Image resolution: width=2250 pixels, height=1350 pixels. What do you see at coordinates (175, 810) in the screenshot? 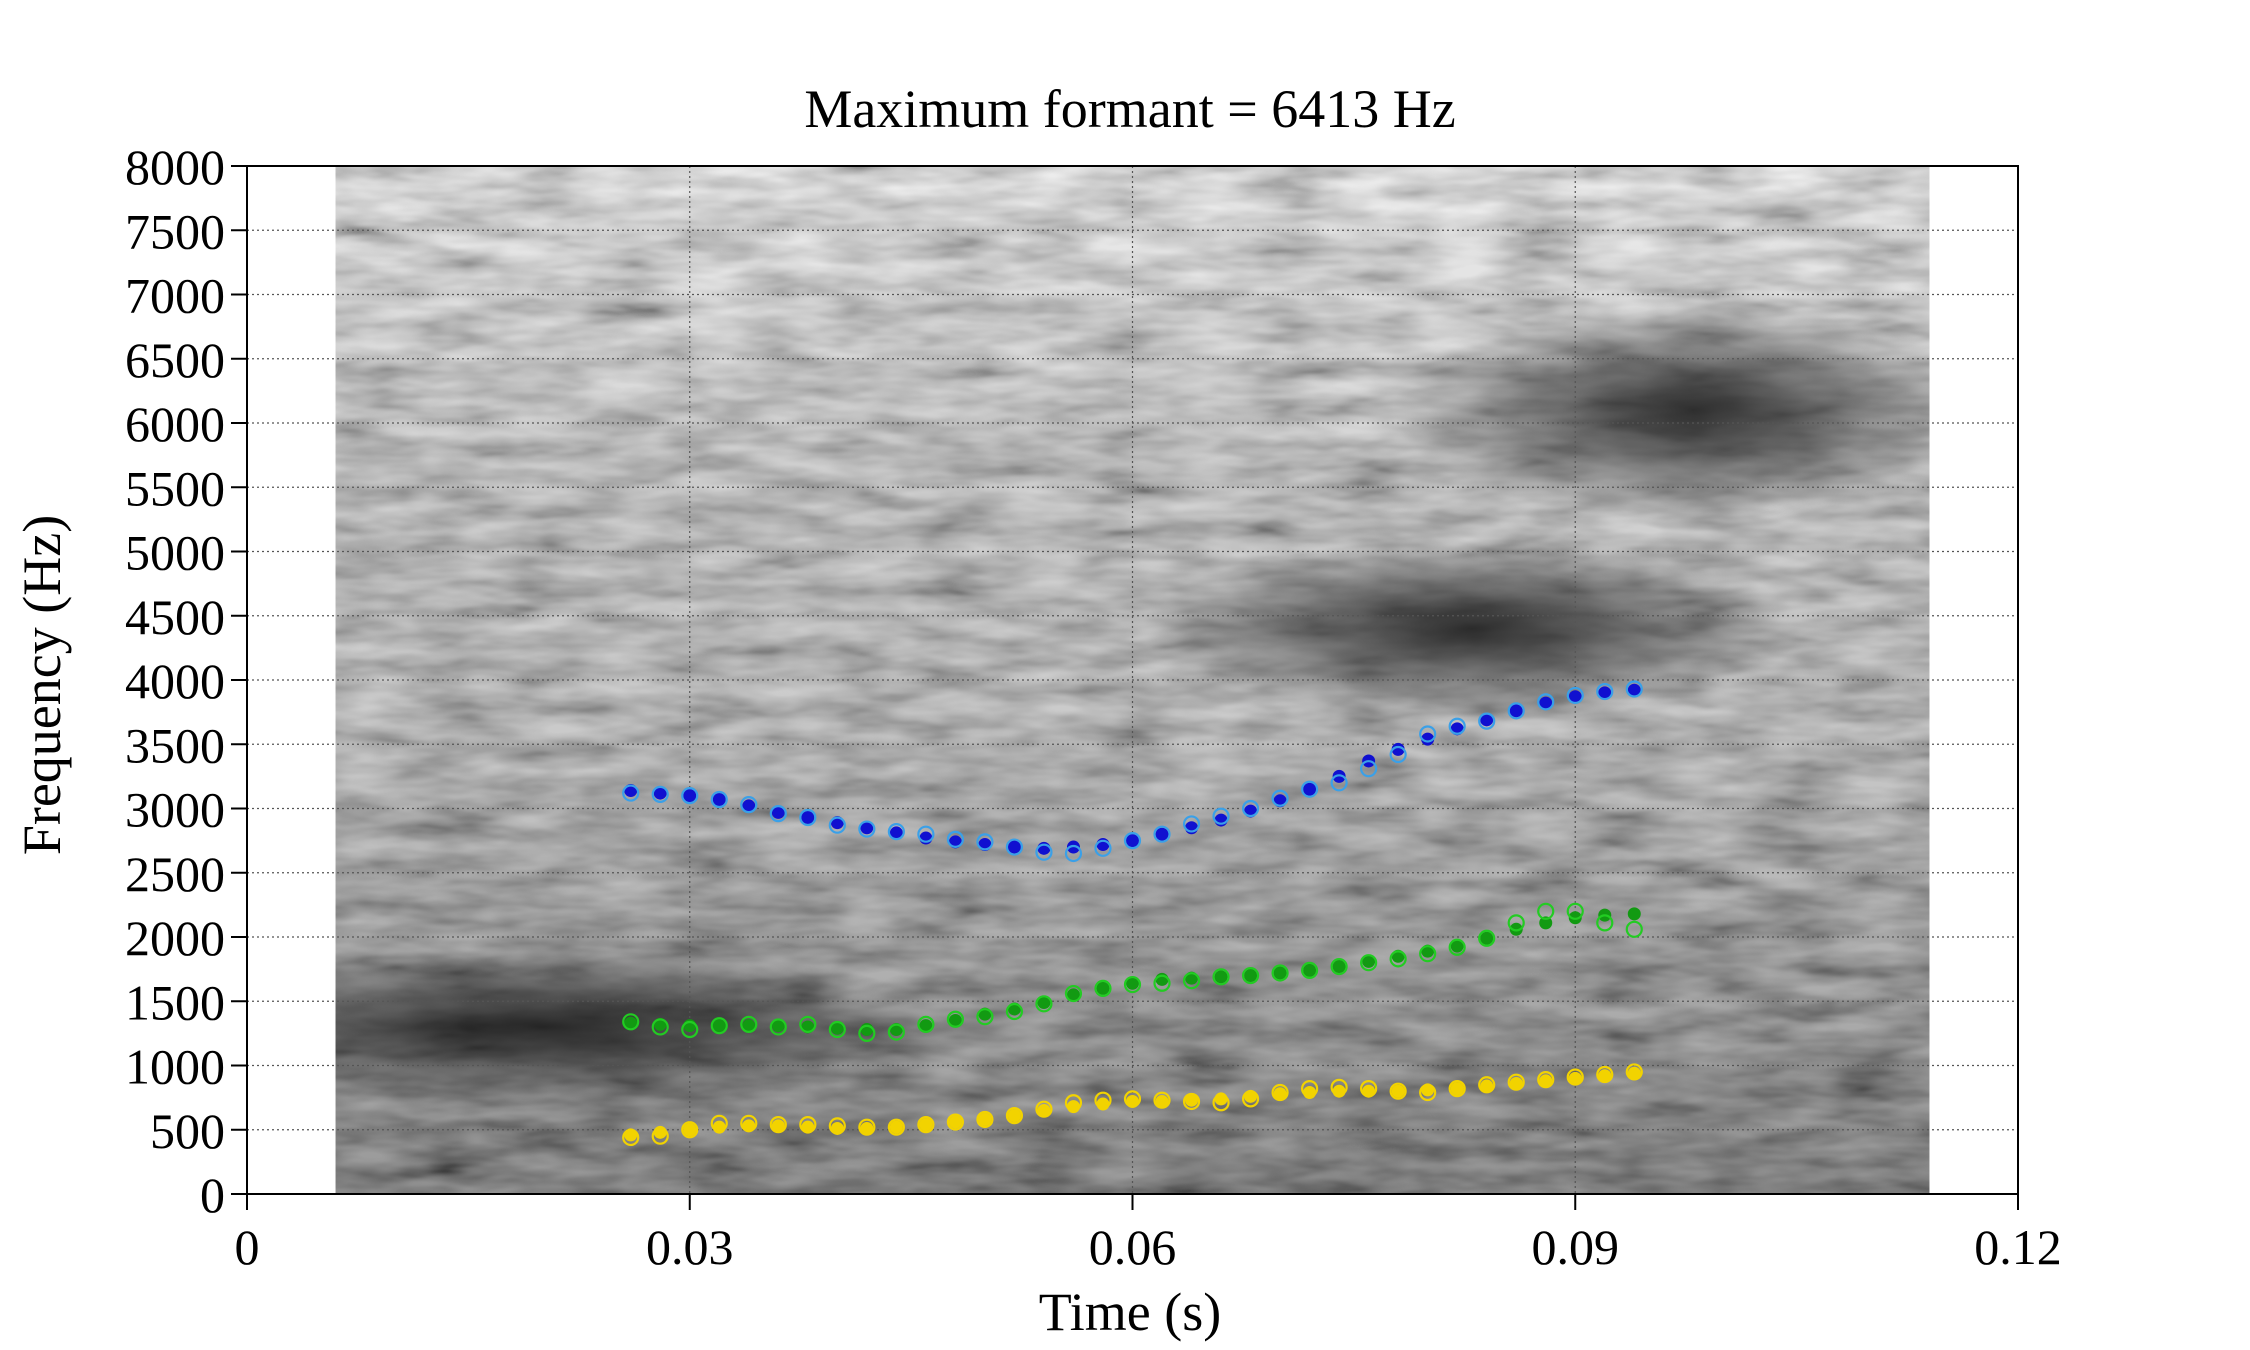
I see `y-tick-label: 3000` at bounding box center [175, 810].